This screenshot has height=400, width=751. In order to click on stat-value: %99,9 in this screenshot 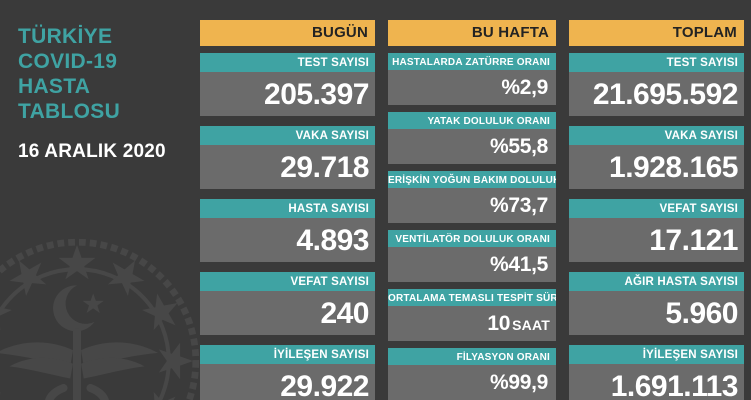, I will do `click(472, 382)`.